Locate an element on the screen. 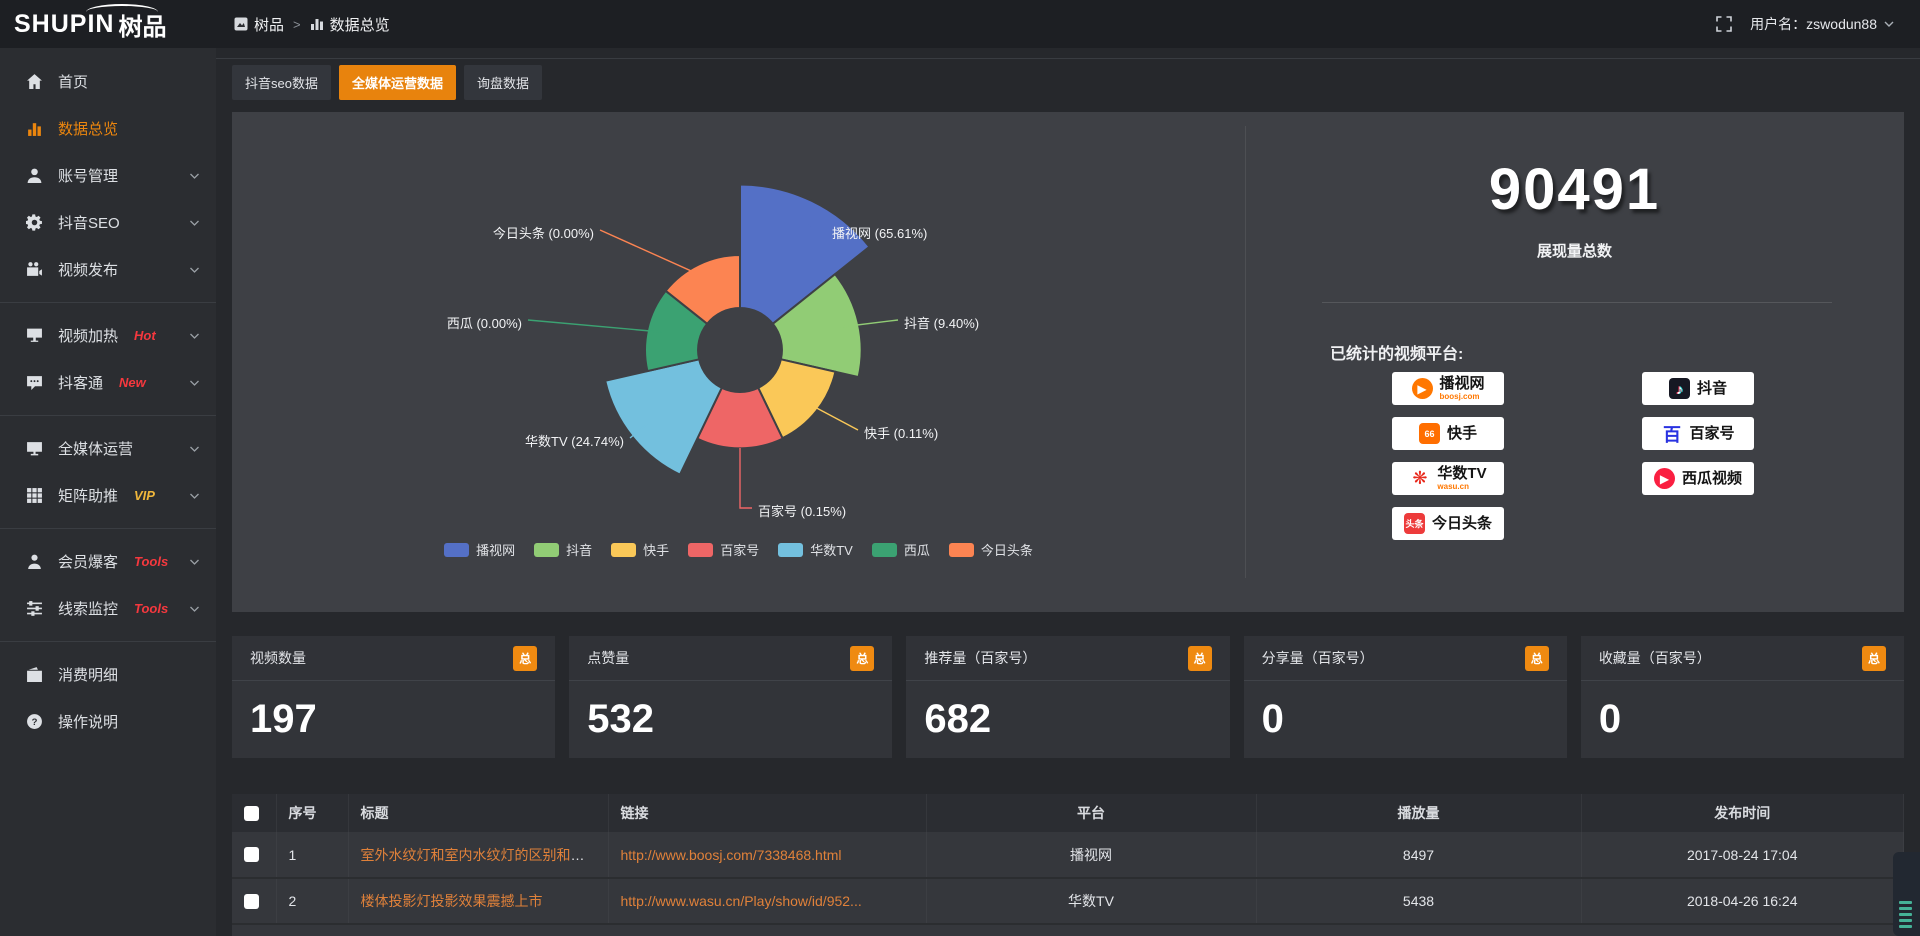 Image resolution: width=1920 pixels, height=936 pixels. legend-item-播视网: 播视网 is located at coordinates (479, 549).